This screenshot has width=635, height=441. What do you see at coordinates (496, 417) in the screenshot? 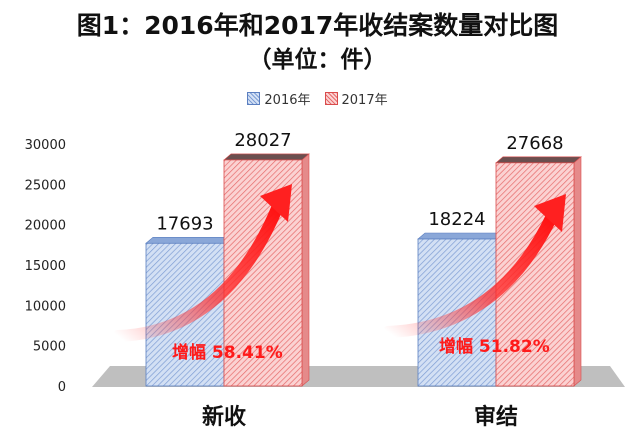
I see `x-category-label: 审结` at bounding box center [496, 417].